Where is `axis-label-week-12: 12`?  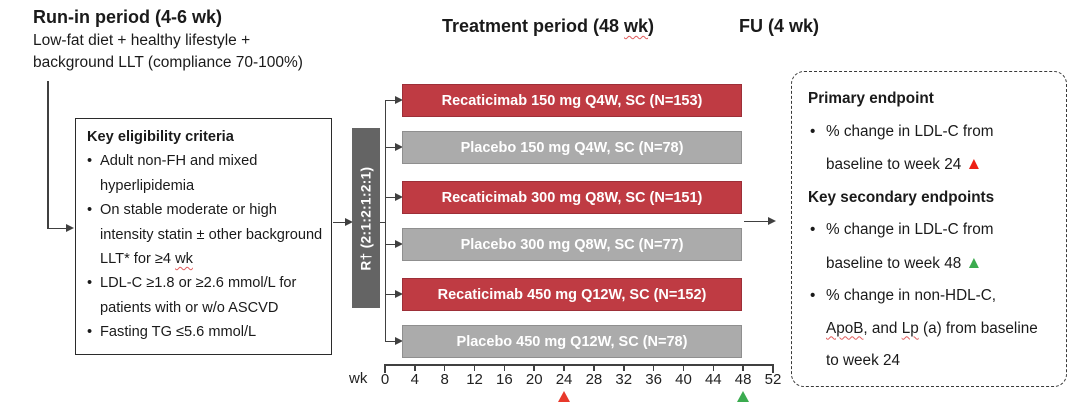 axis-label-week-12: 12 is located at coordinates (474, 379).